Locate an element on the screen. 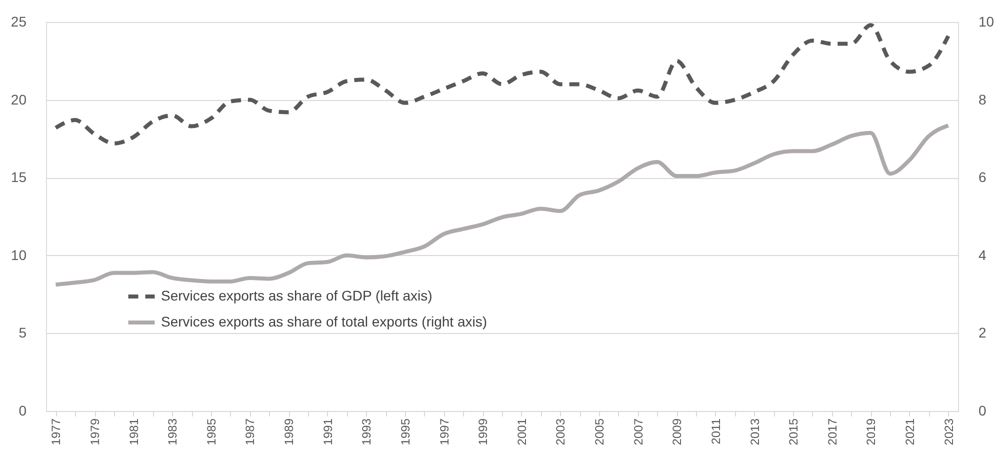 Image resolution: width=999 pixels, height=450 pixels. y2-tick-label: 4 is located at coordinates (982, 254).